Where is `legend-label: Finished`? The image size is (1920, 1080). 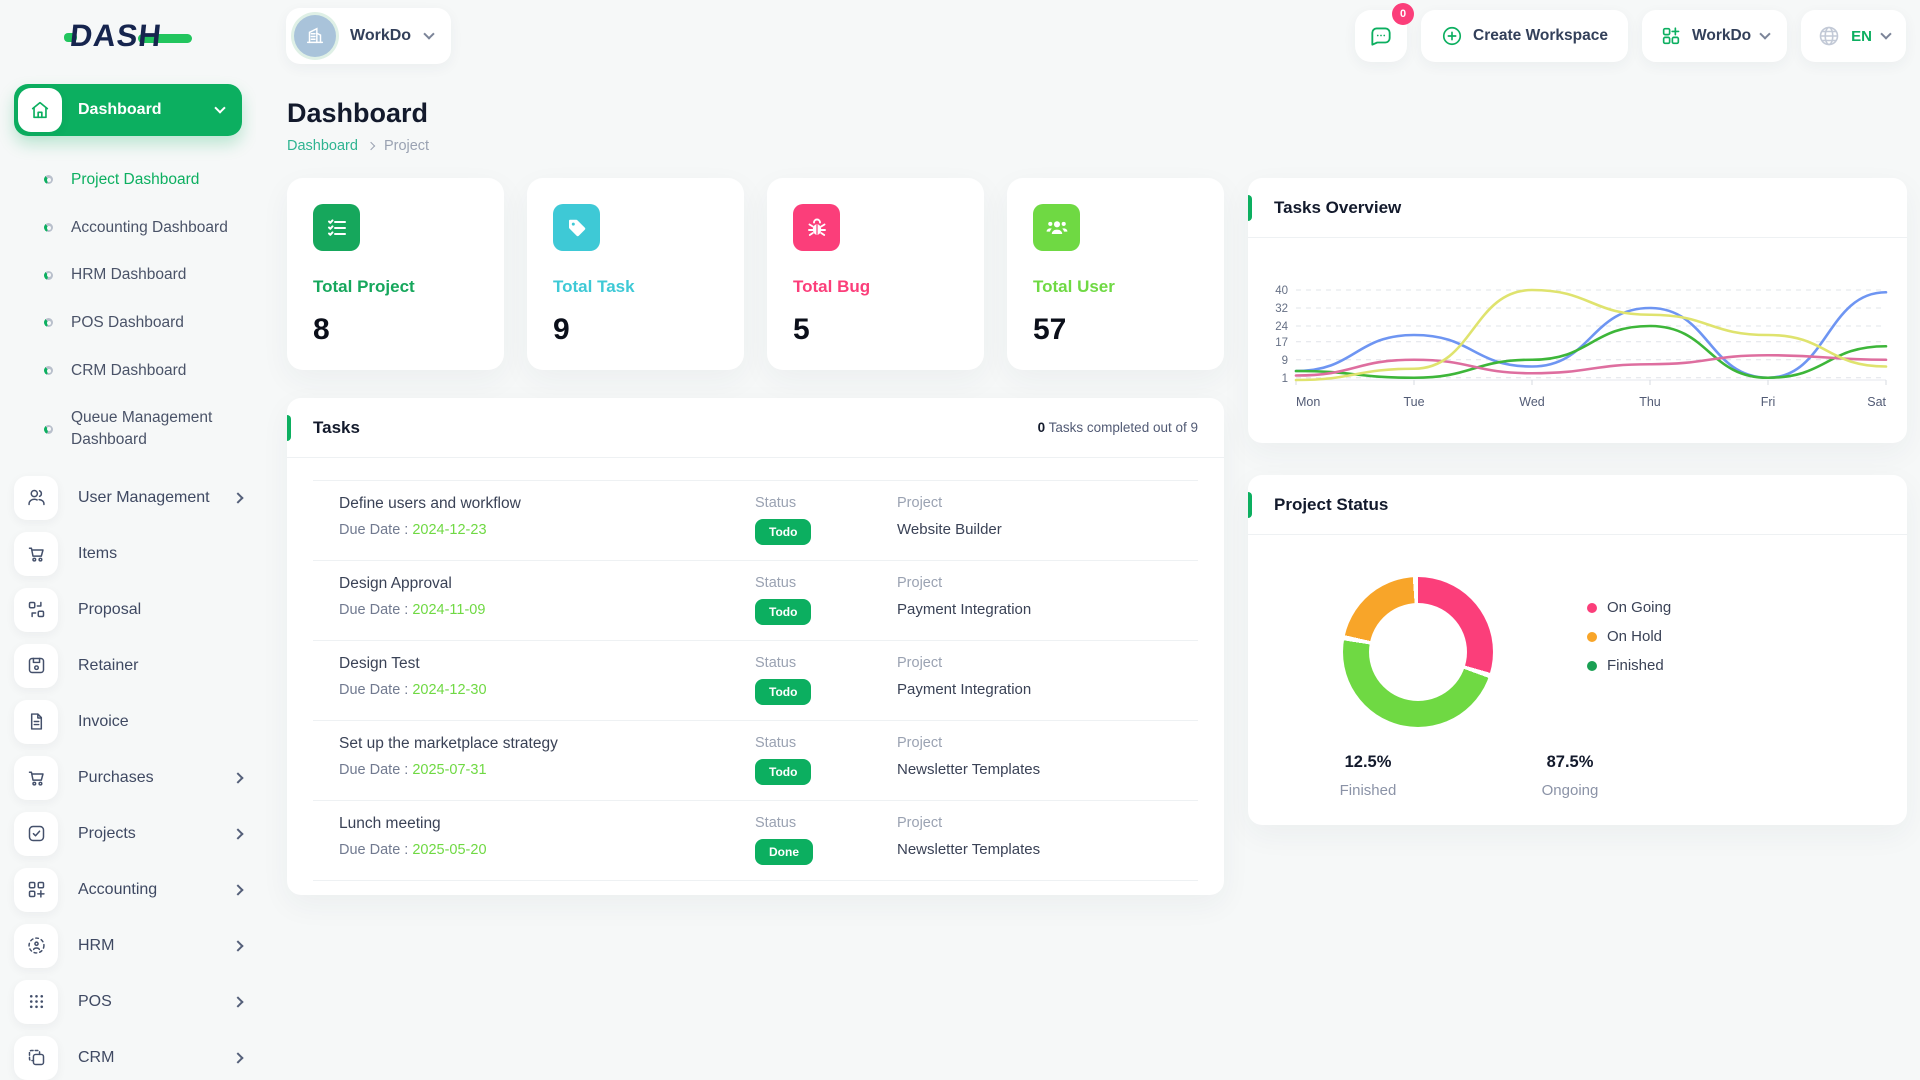
legend-label: Finished is located at coordinates (1635, 665).